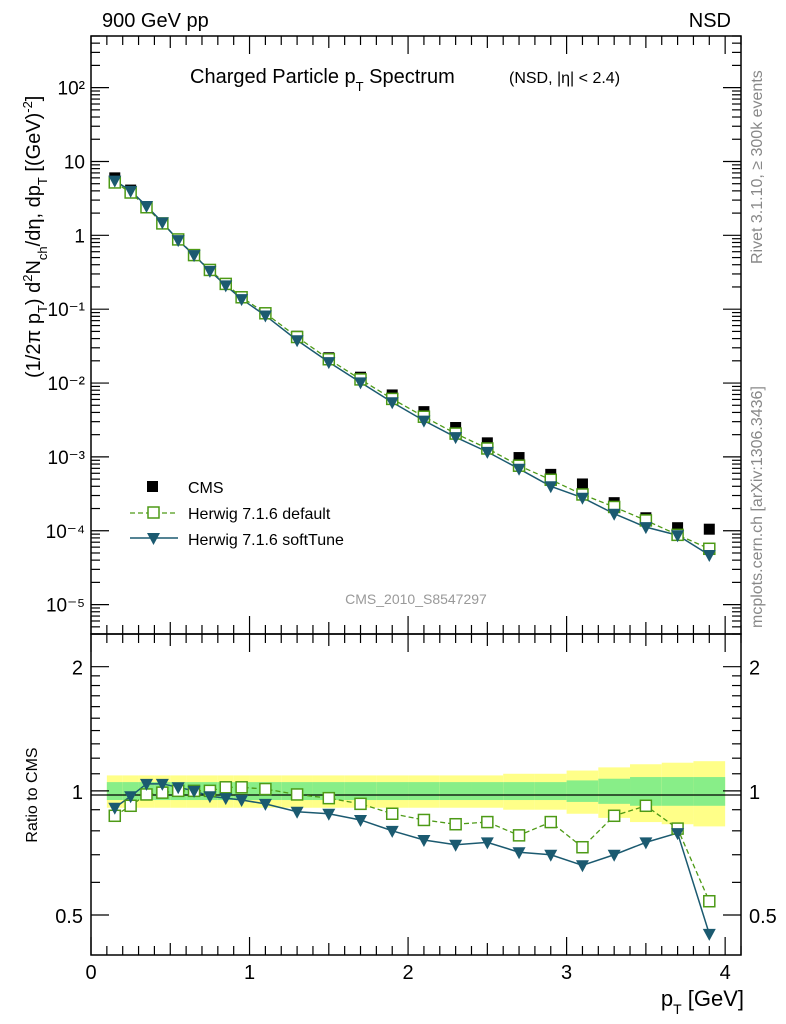 Image resolution: width=786 pixels, height=1024 pixels. Describe the element at coordinates (725, 973) in the screenshot. I see `x-tick-label: 4` at that location.